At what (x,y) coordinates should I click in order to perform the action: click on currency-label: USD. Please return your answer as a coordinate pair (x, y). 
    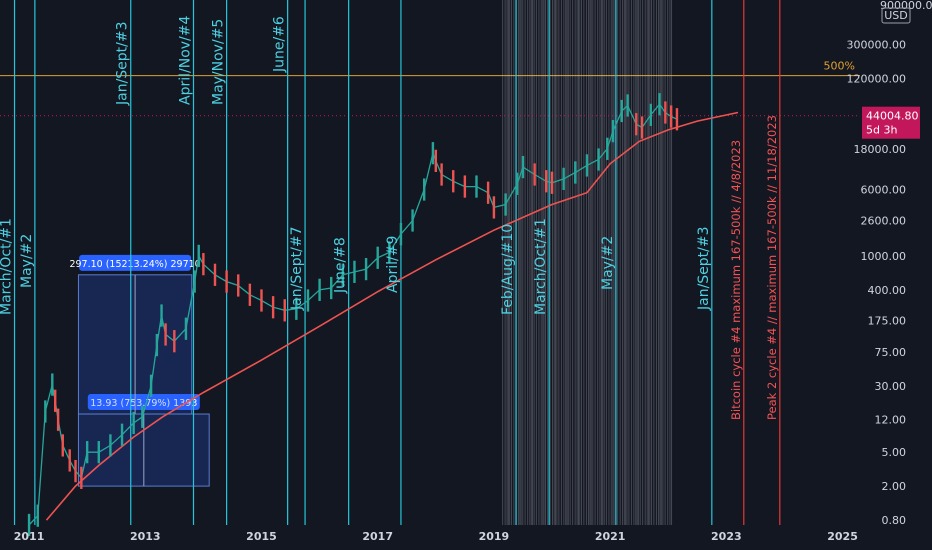
    Looking at the image, I should click on (896, 15).